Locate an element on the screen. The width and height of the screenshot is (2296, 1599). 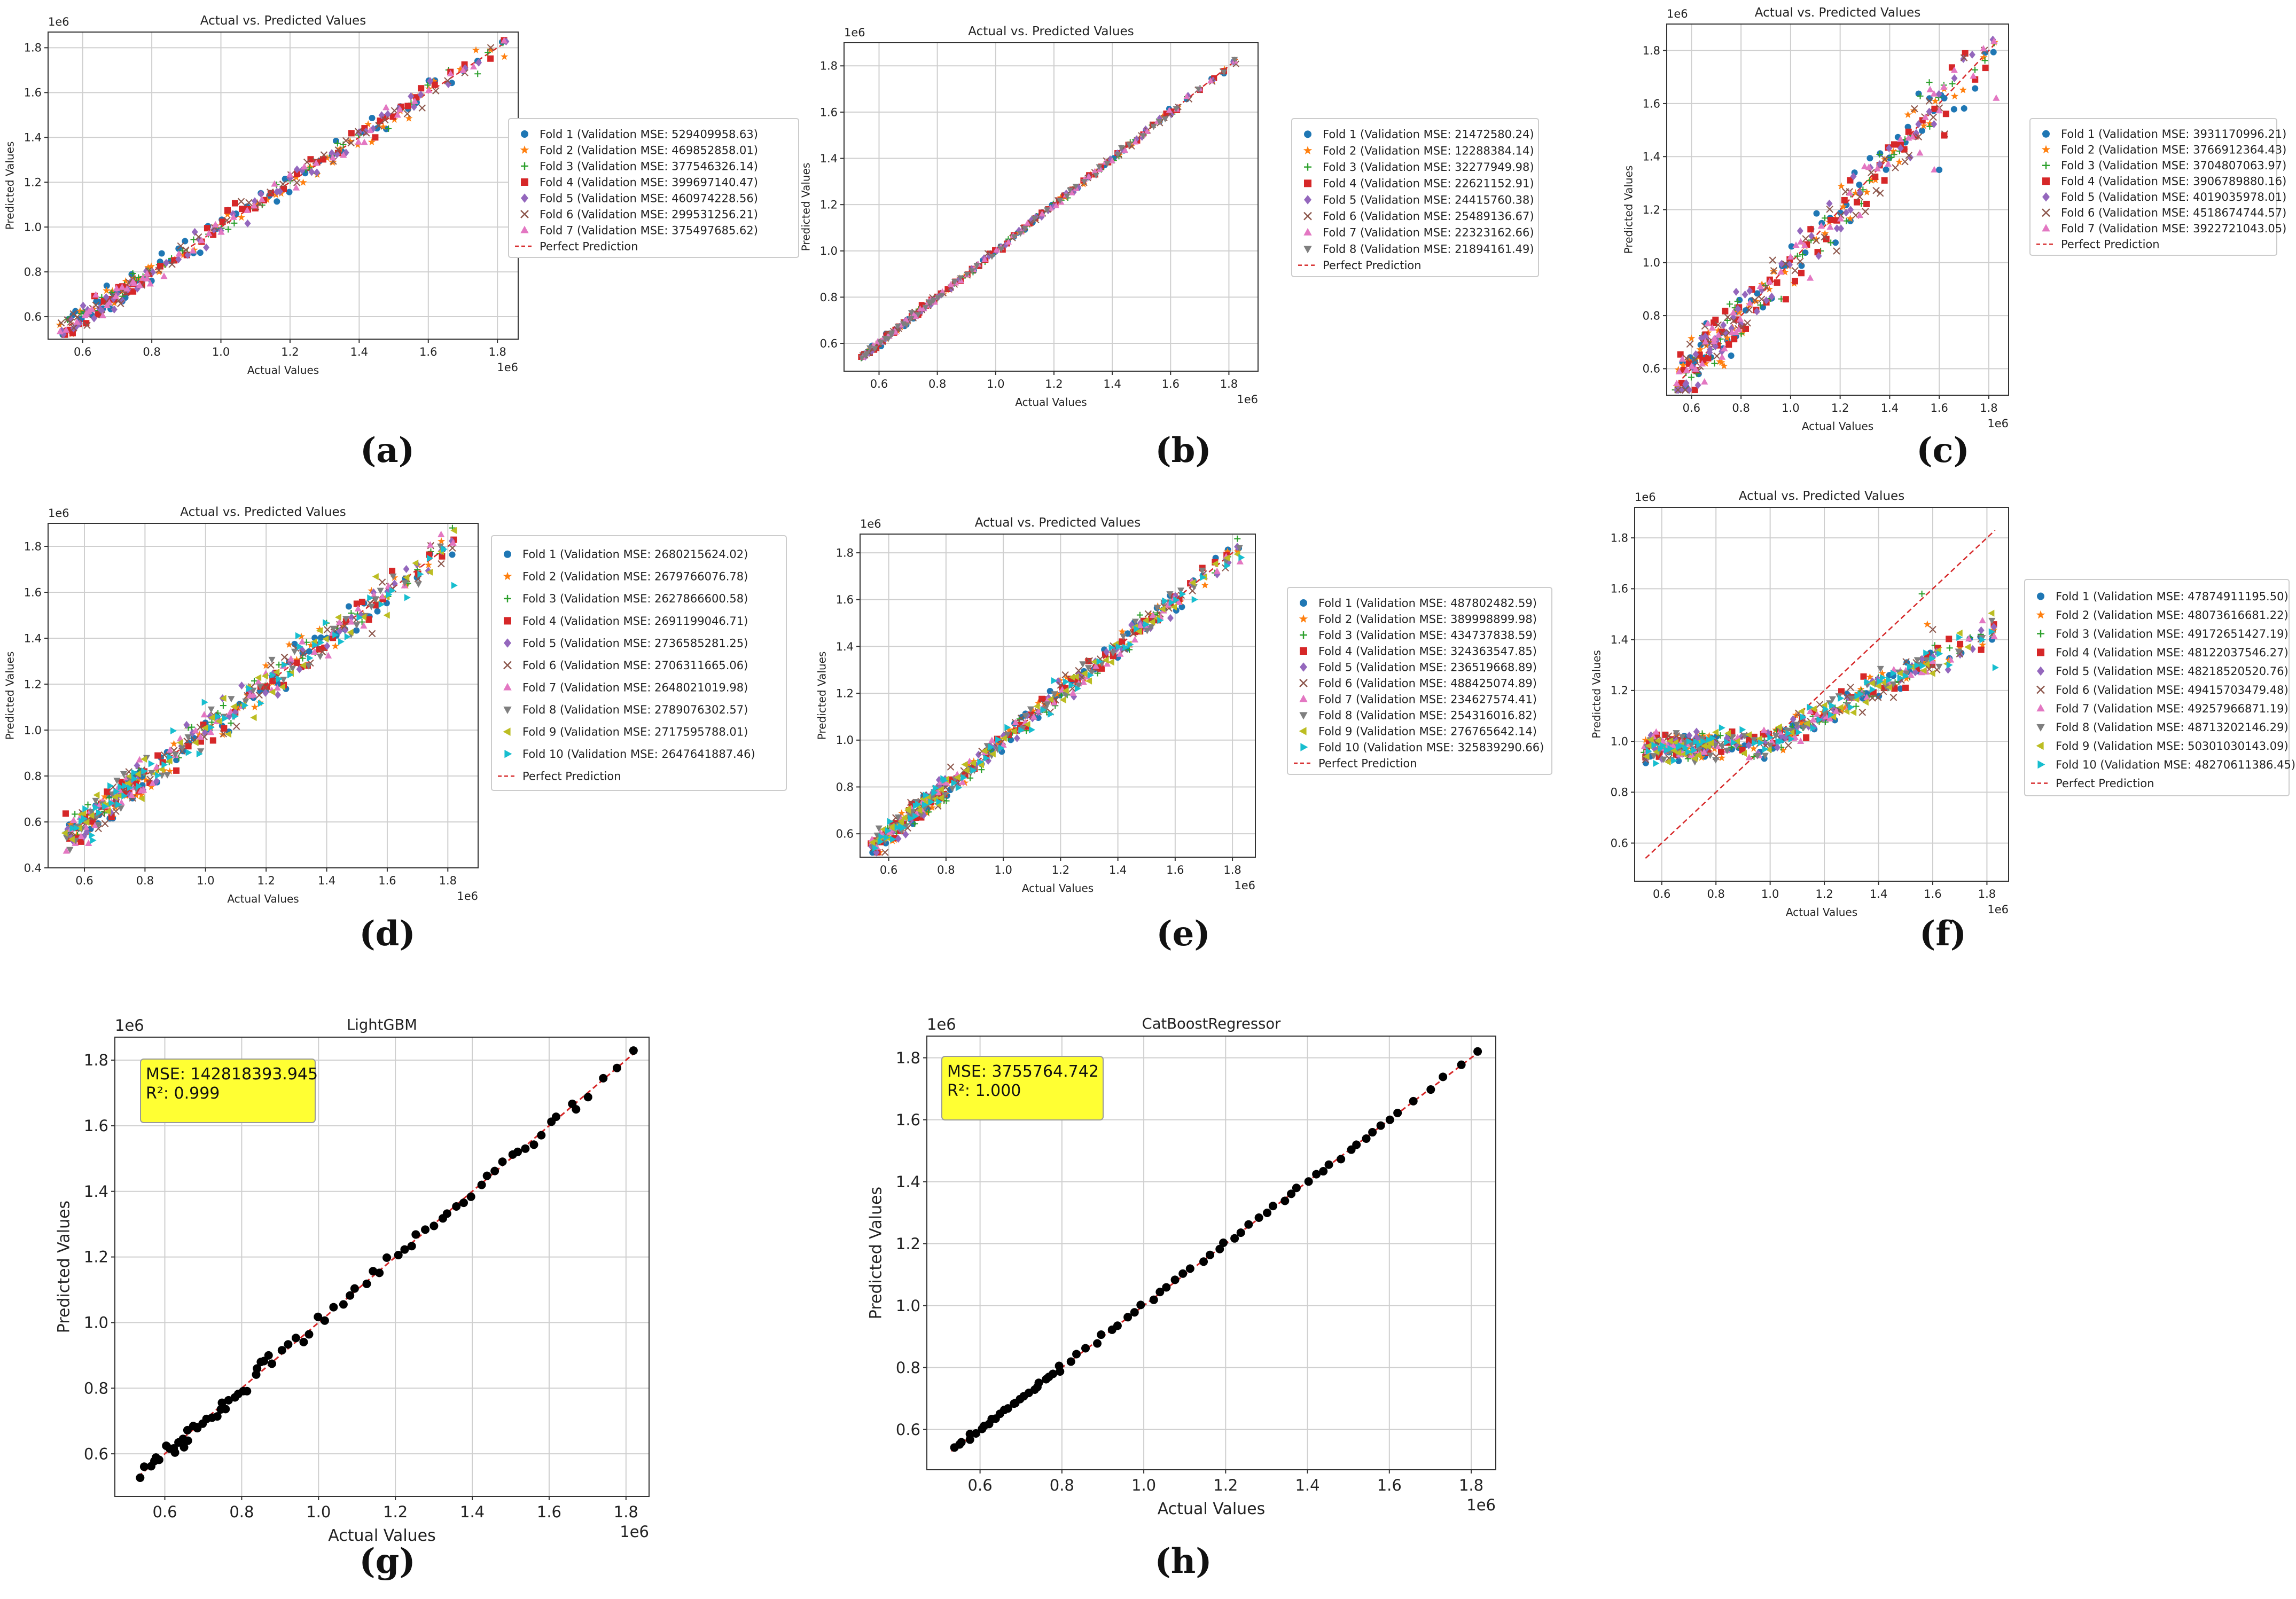
annotation-text: MSE: 142818393.945 is located at coordinates (232, 1074).